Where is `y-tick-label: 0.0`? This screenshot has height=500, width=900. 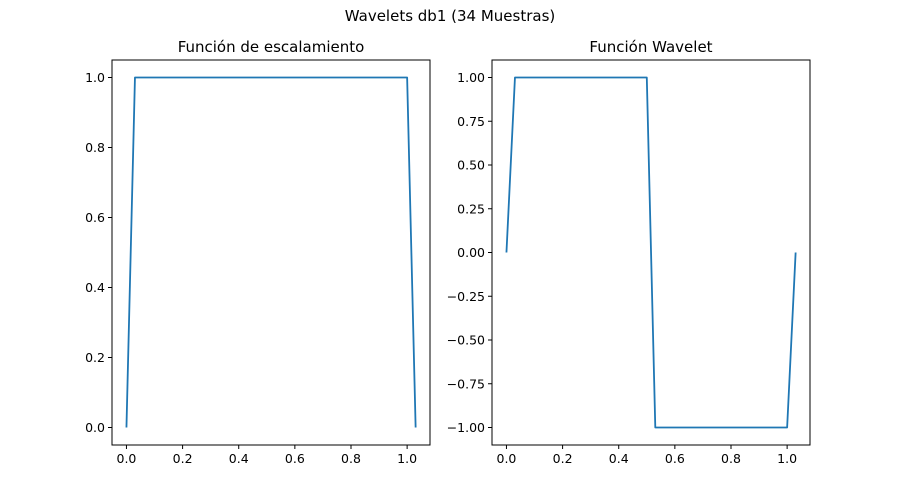 y-tick-label: 0.0 is located at coordinates (95, 427).